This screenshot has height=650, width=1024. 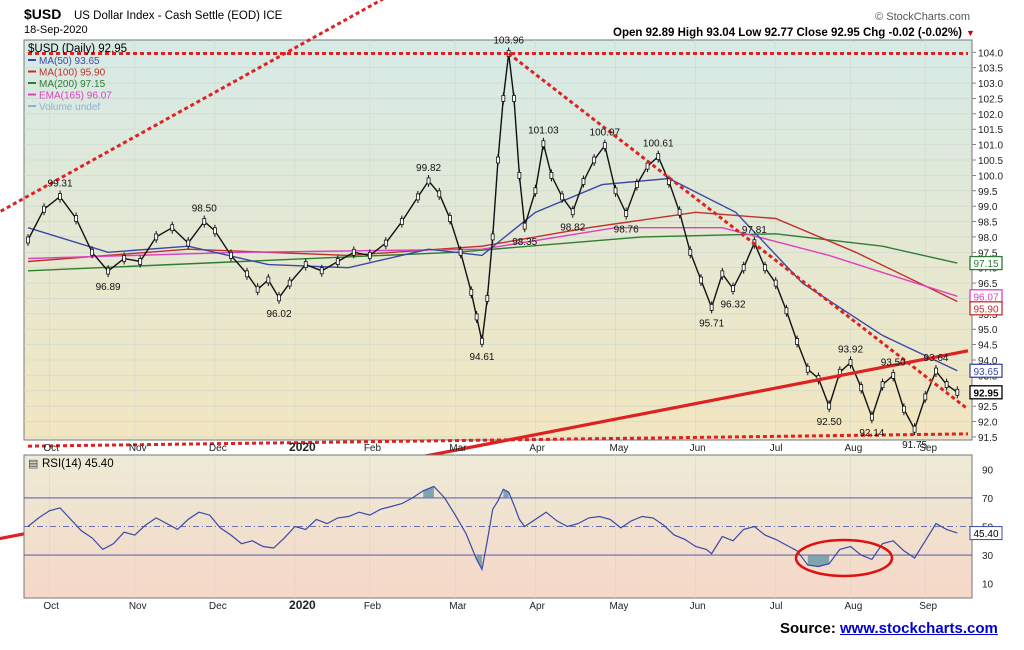 What do you see at coordinates (572, 228) in the screenshot?
I see `price-label: 98.82` at bounding box center [572, 228].